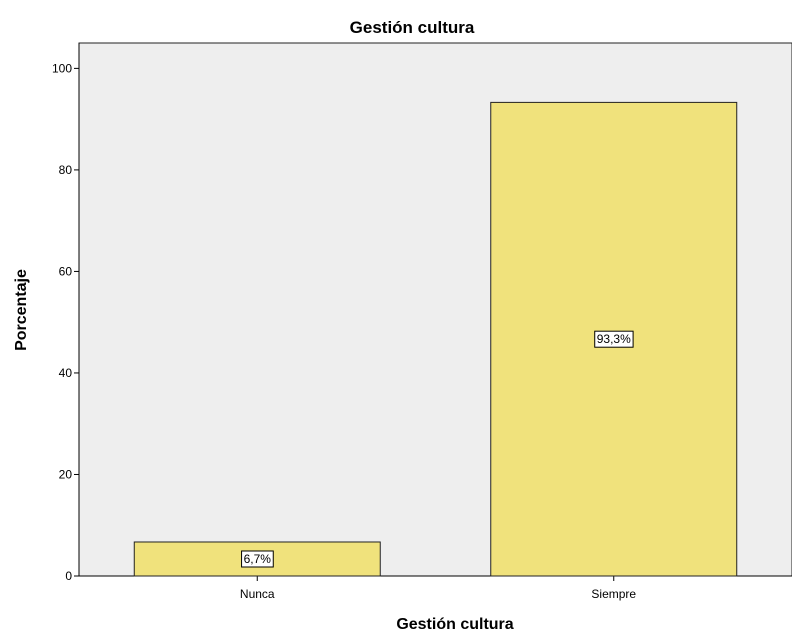  What do you see at coordinates (66, 373) in the screenshot?
I see `y-tick-label: 40` at bounding box center [66, 373].